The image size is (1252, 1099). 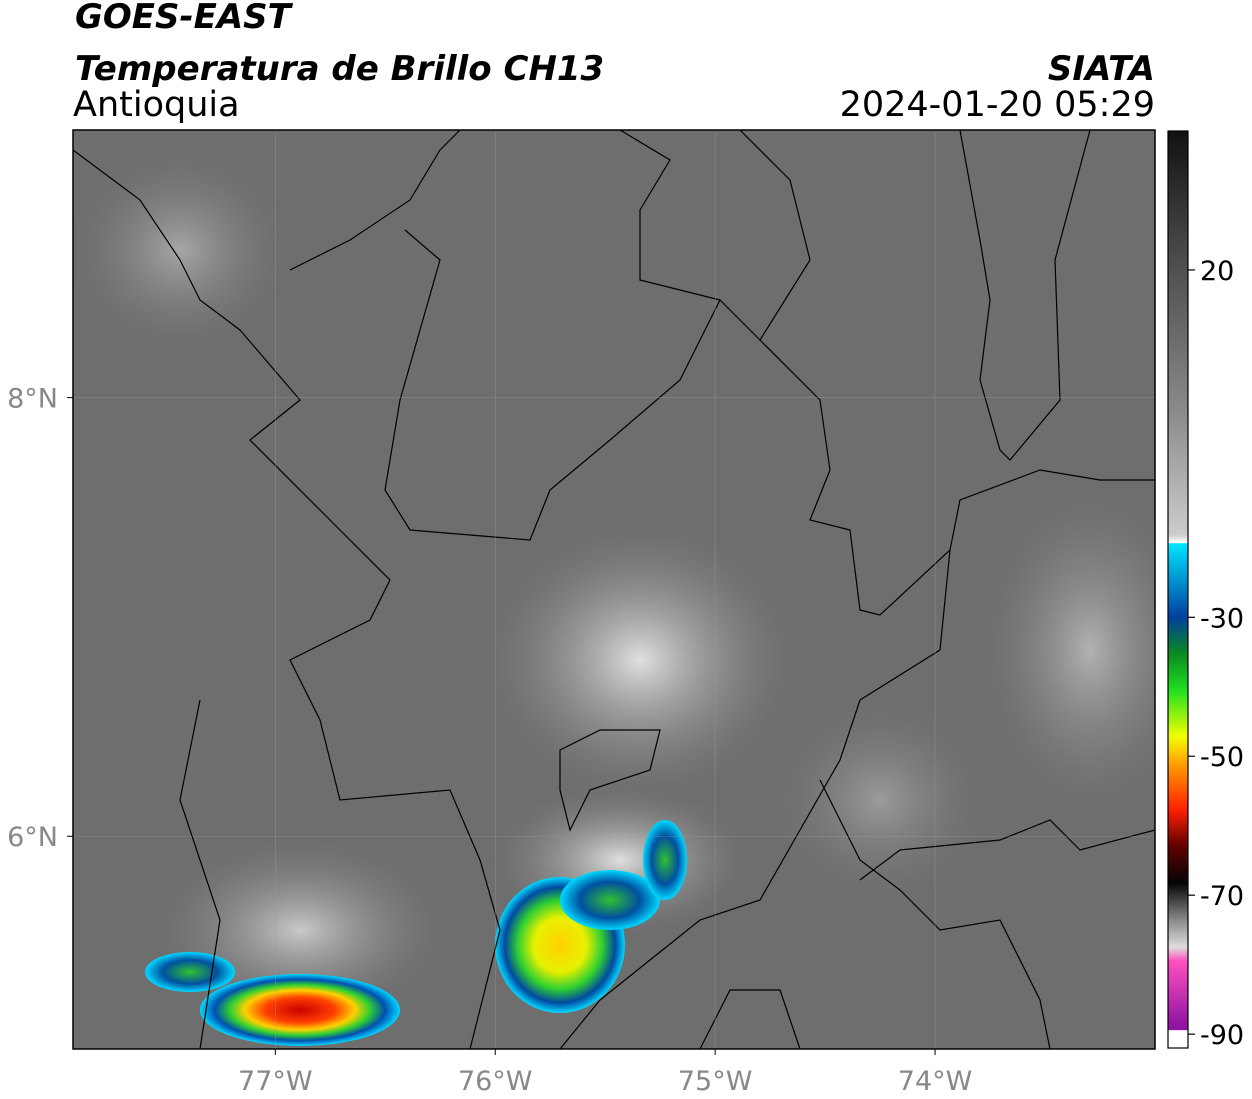 What do you see at coordinates (715, 1081) in the screenshot?
I see `x-tick-label: 75°W` at bounding box center [715, 1081].